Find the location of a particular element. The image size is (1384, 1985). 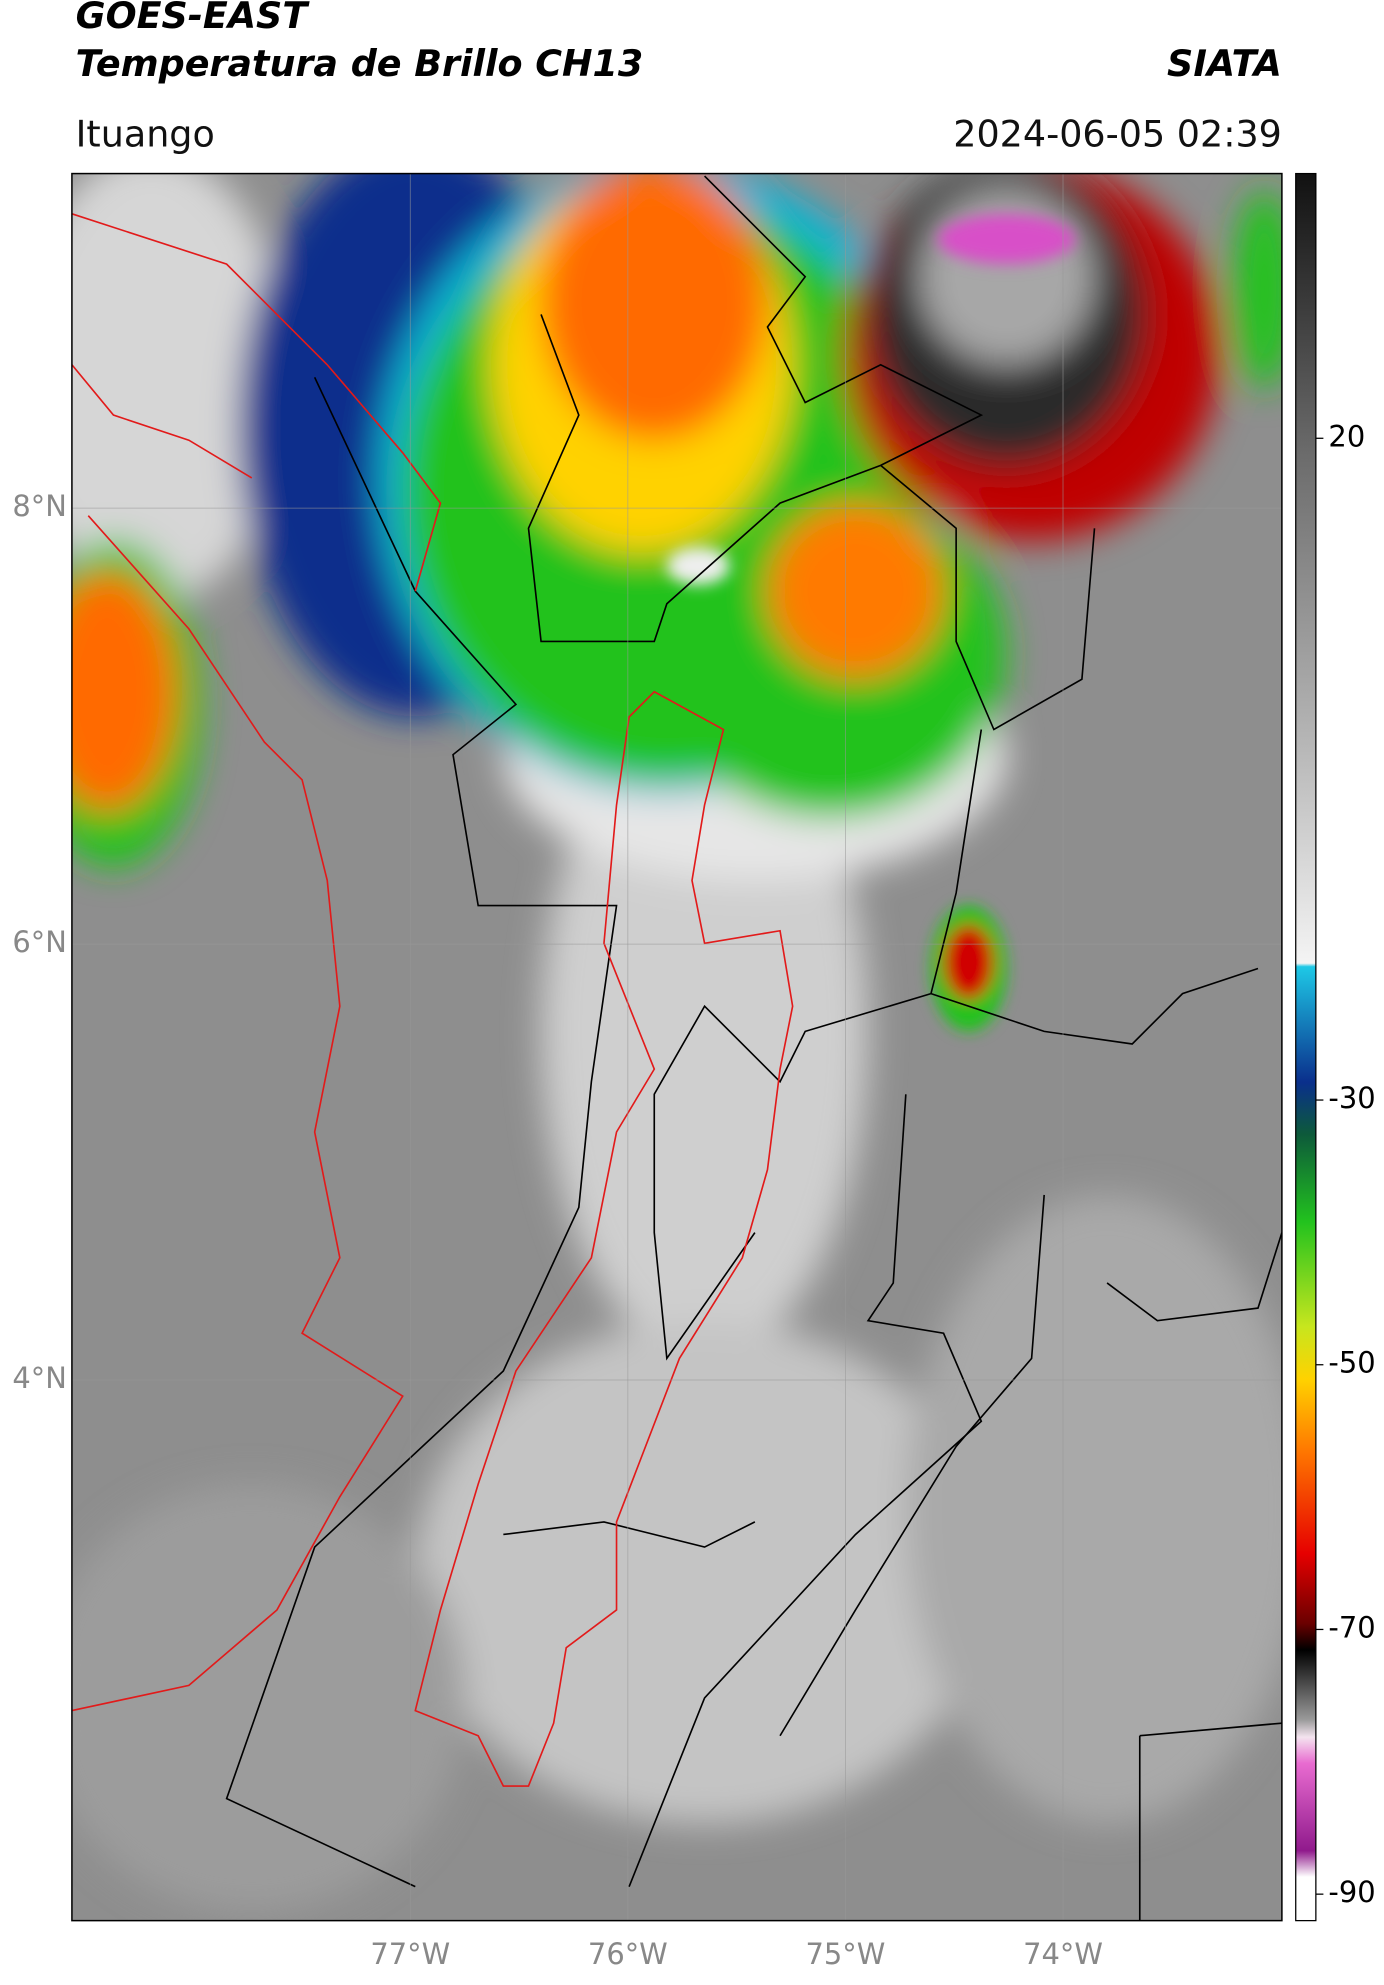

lon-label: 75°W is located at coordinates (846, 1954).